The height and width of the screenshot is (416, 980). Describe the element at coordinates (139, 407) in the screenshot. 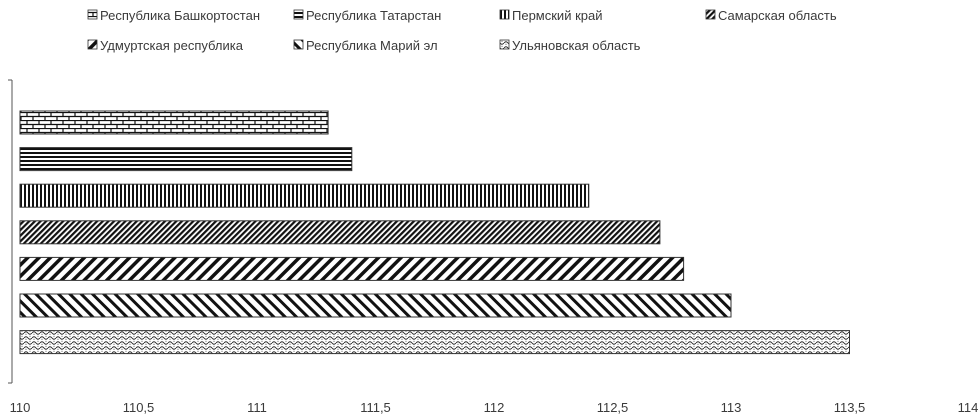

I see `x-tick-label: 110,5` at that location.